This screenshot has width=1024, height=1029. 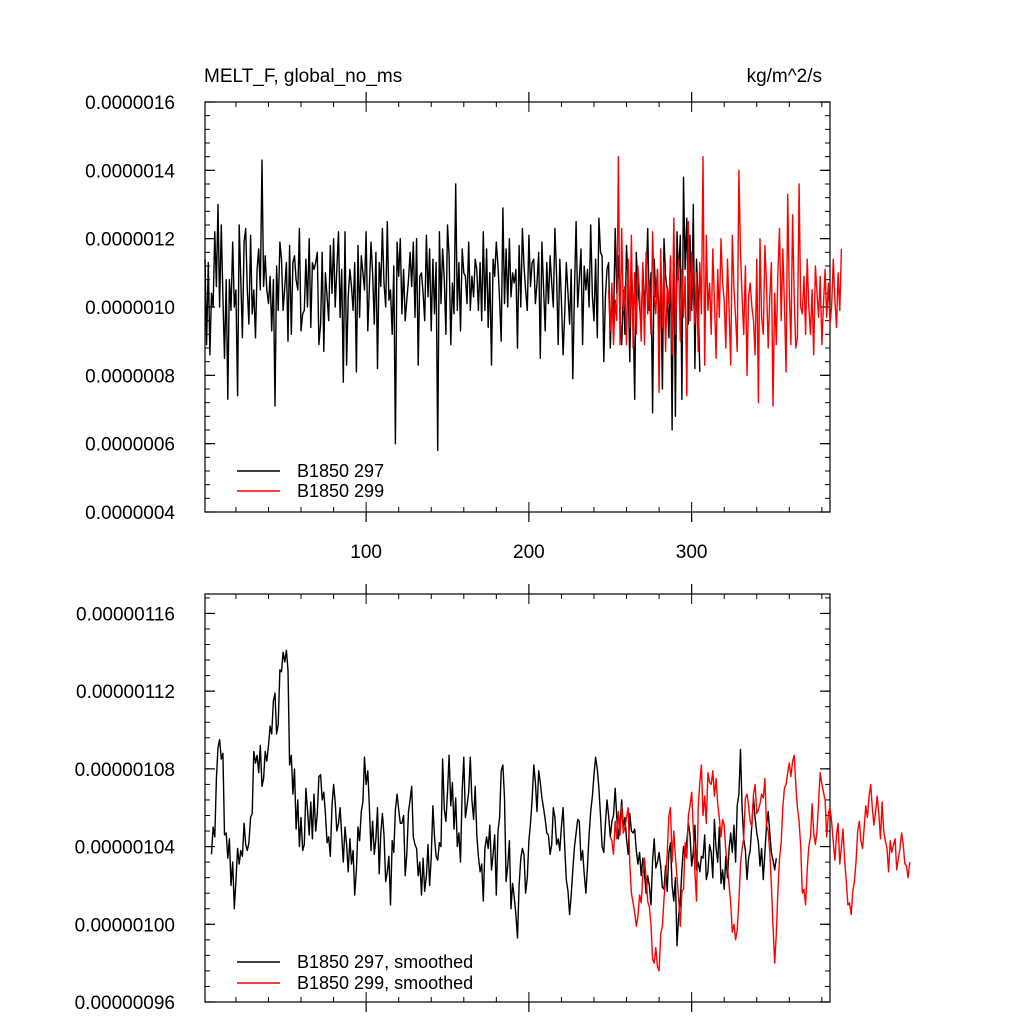 I want to click on top-chart-title: MELT_F, global_no_ms, so click(x=303, y=76).